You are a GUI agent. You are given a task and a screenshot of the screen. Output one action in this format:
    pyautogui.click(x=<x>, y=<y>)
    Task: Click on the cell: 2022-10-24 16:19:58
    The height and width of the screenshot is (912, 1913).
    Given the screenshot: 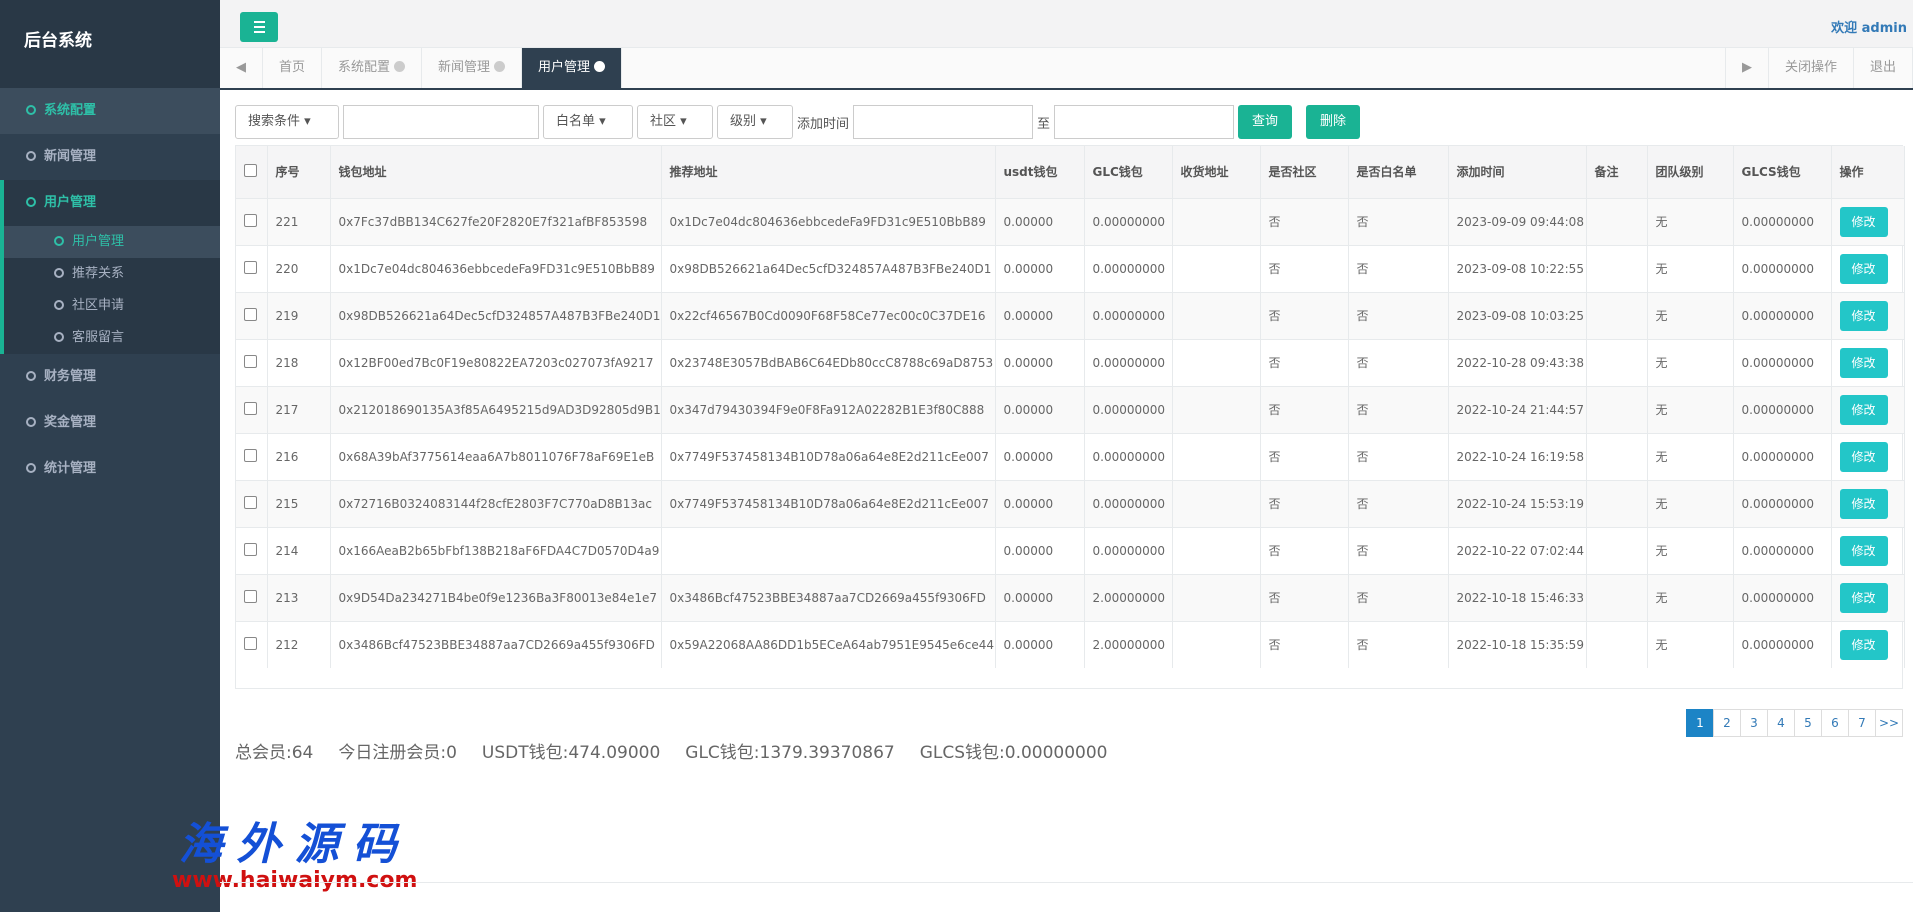 What is the action you would take?
    pyautogui.click(x=1517, y=456)
    